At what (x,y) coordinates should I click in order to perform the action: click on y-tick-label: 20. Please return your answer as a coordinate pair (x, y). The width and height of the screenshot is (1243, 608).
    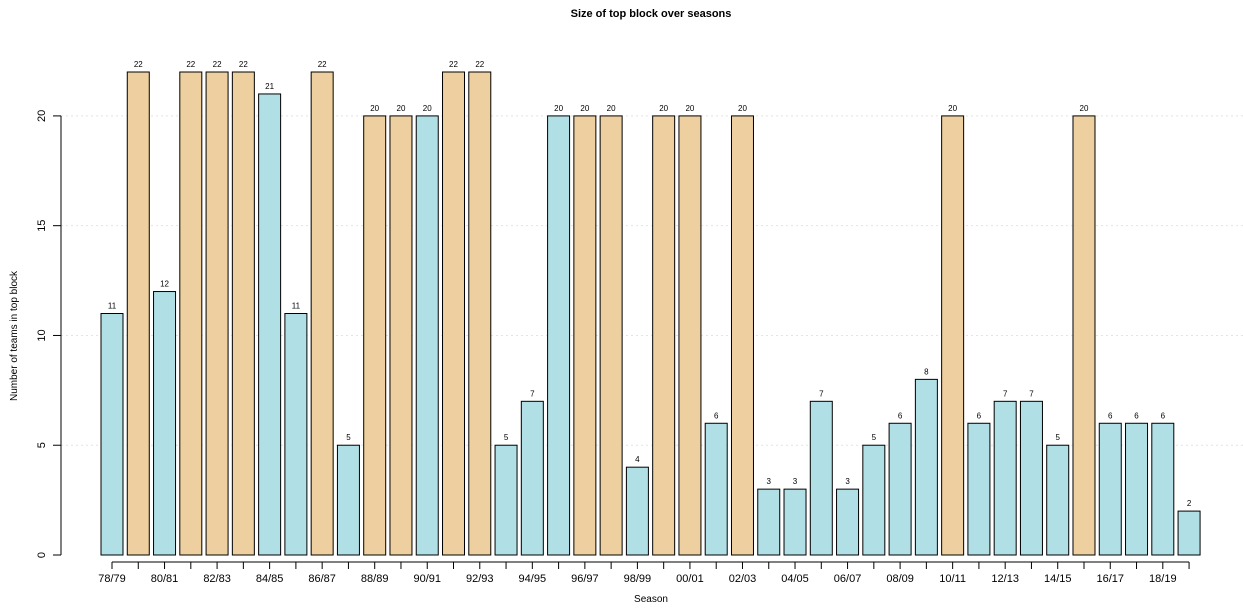
    Looking at the image, I should click on (42, 116).